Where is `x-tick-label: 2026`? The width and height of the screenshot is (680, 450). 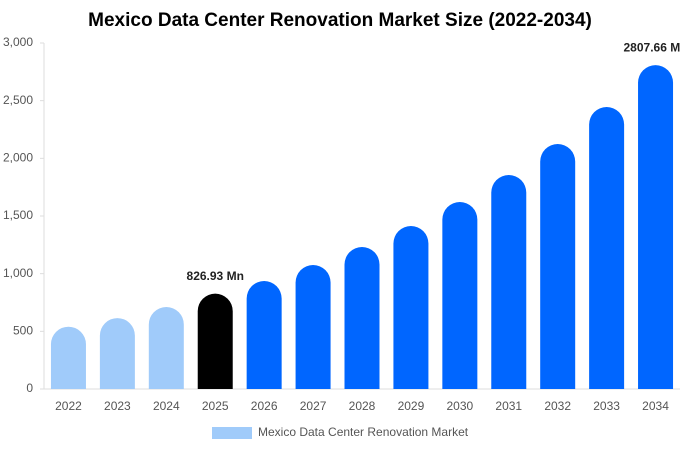 x-tick-label: 2026 is located at coordinates (264, 406).